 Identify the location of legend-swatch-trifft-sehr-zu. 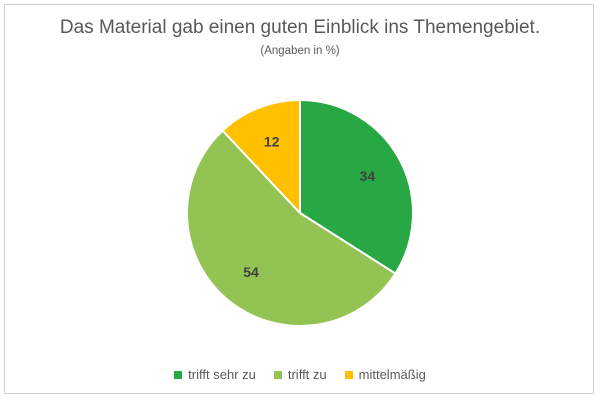
(178, 374).